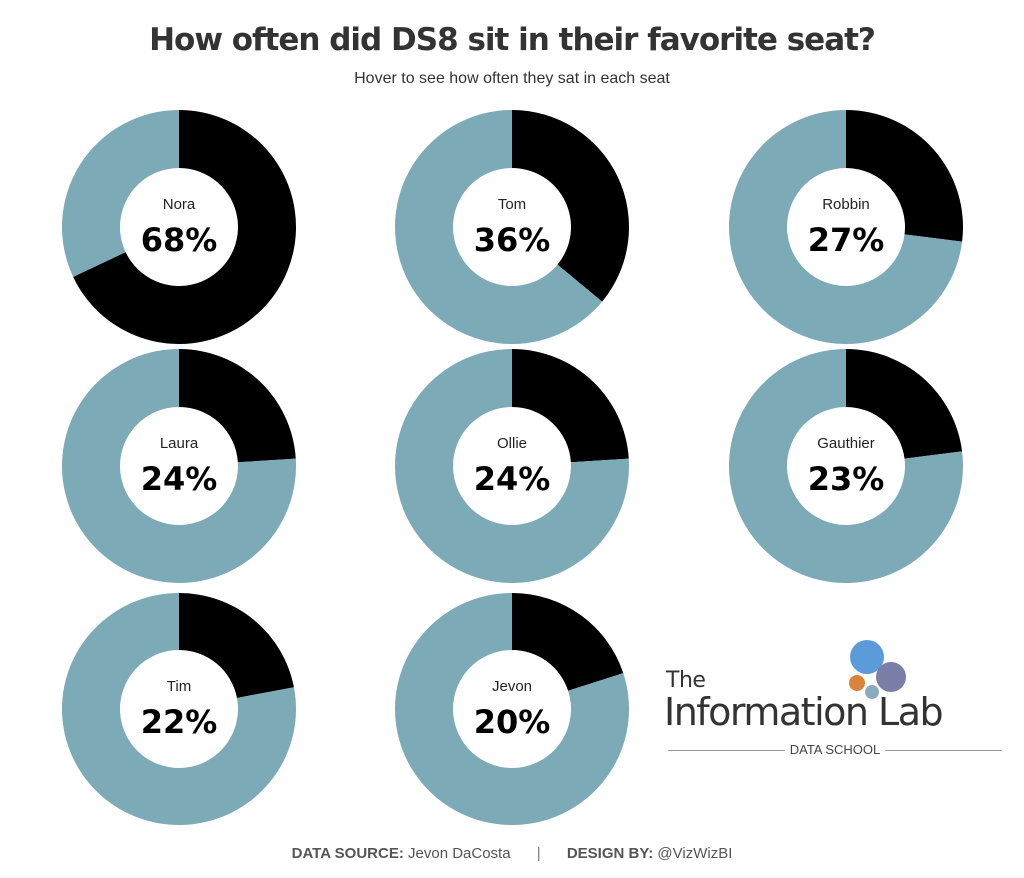 Image resolution: width=1024 pixels, height=878 pixels. I want to click on donut-name-label: Robbin, so click(846, 204).